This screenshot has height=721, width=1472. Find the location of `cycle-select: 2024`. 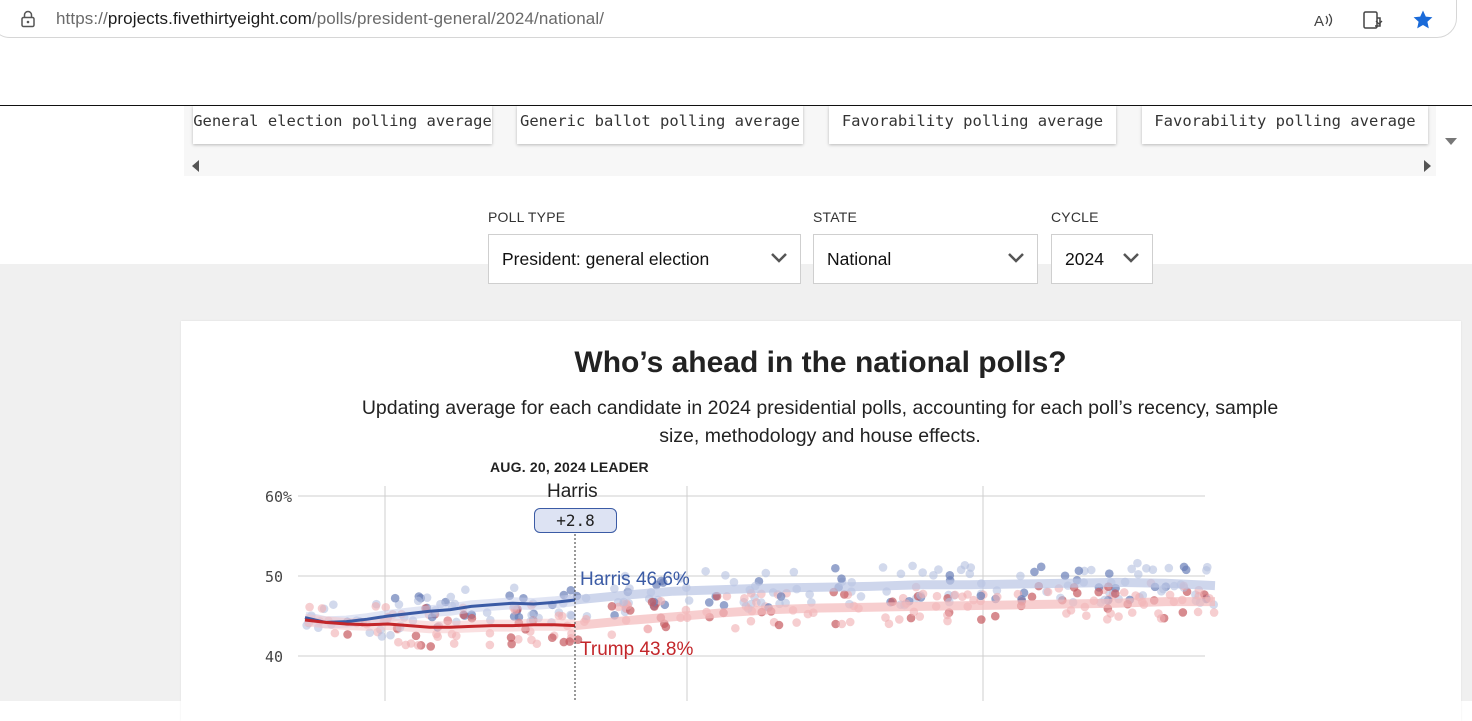

cycle-select: 2024 is located at coordinates (1102, 259).